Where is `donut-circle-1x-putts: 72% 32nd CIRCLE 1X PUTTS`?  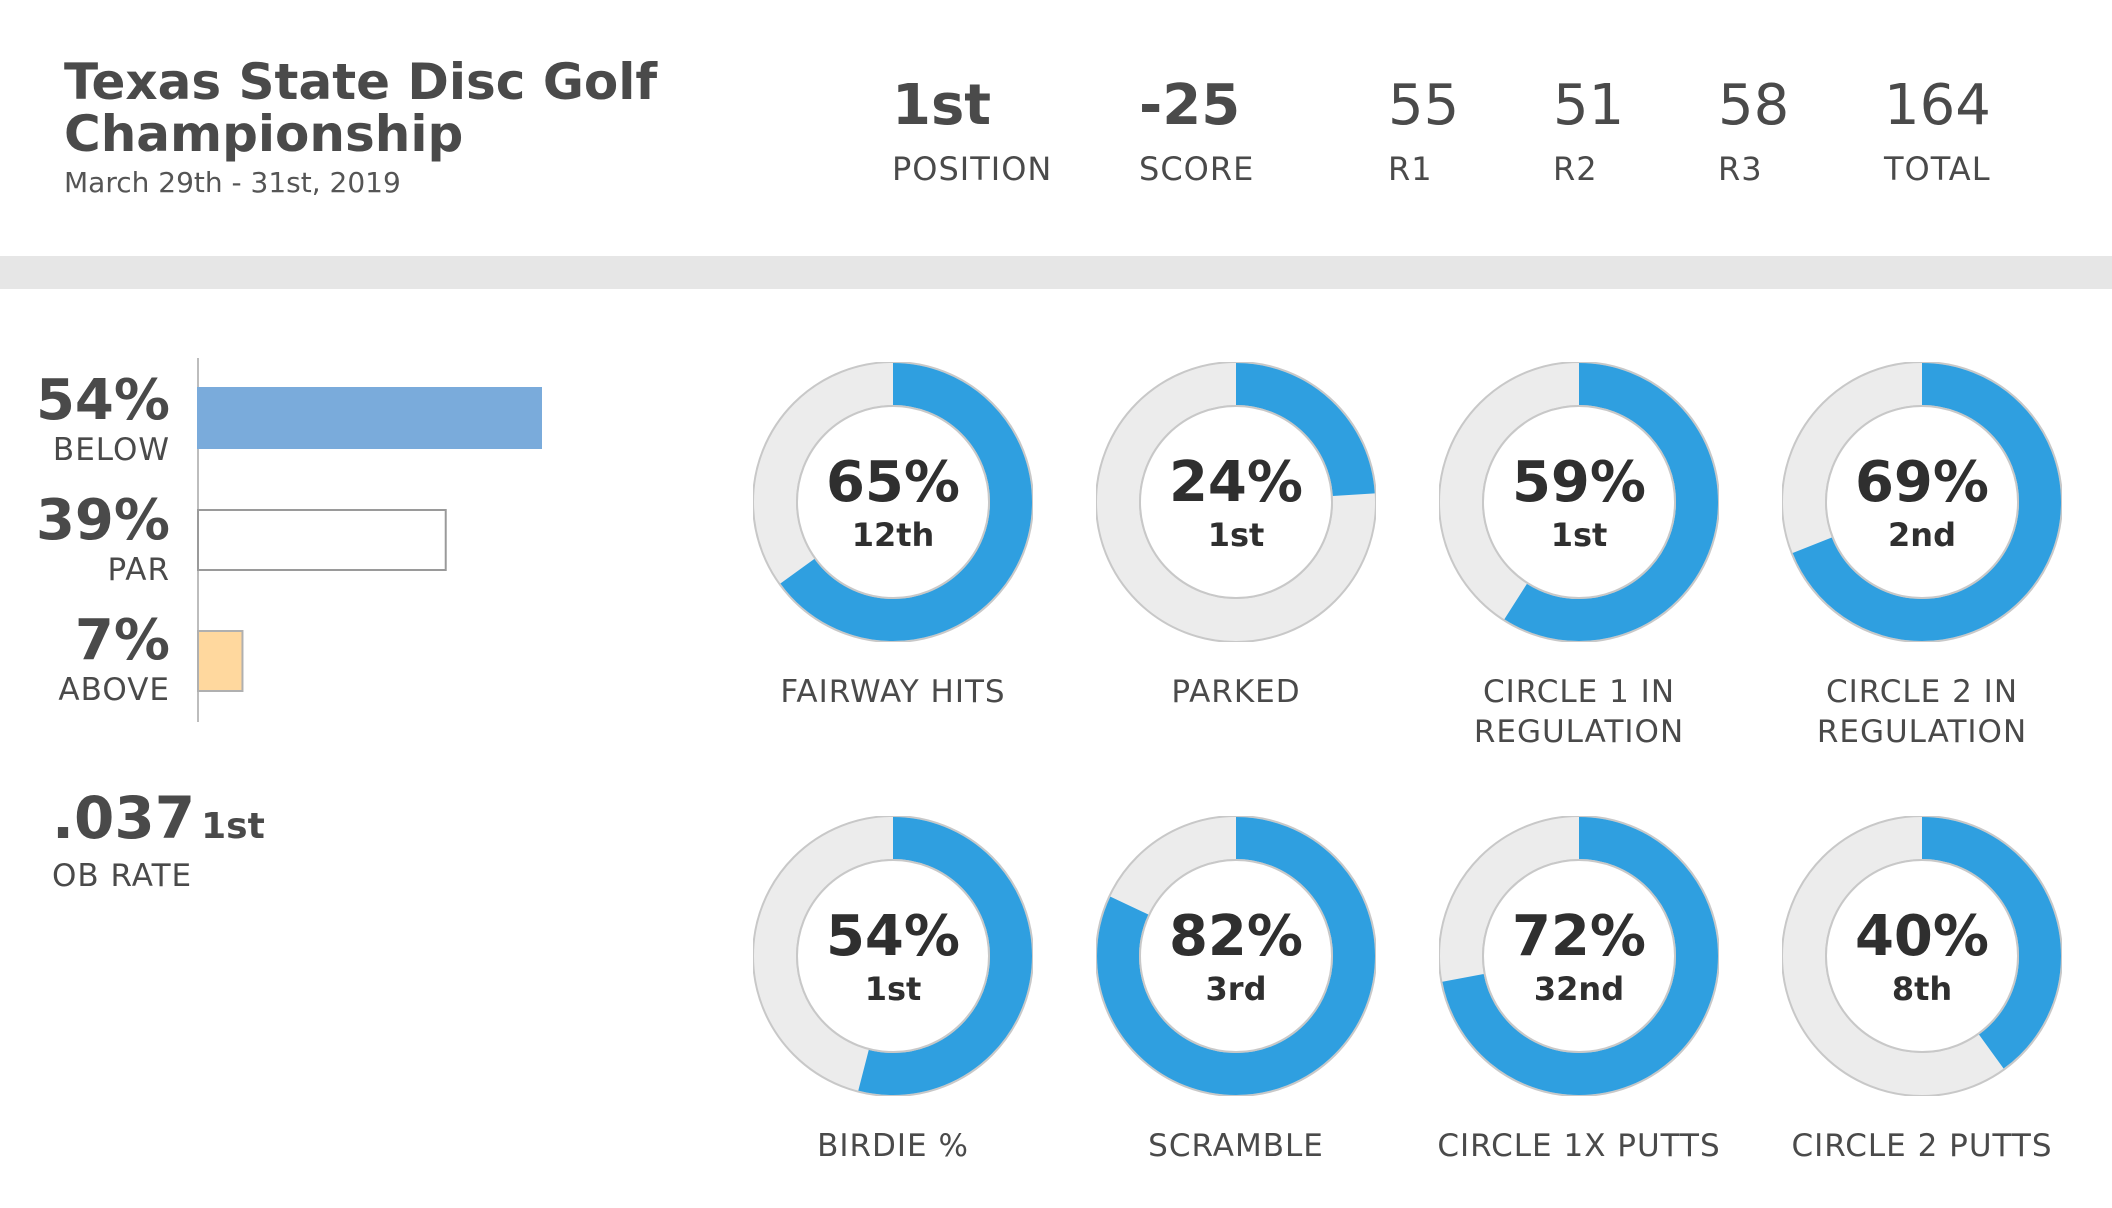 donut-circle-1x-putts: 72% 32nd CIRCLE 1X PUTTS is located at coordinates (1579, 991).